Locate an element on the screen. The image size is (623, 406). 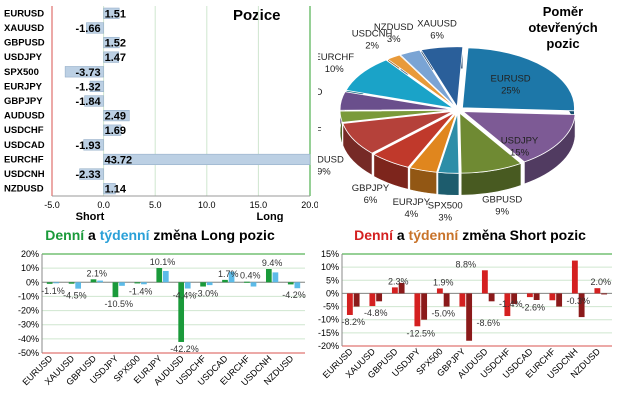
category-label: XAUUSD is located at coordinates (24, 28).